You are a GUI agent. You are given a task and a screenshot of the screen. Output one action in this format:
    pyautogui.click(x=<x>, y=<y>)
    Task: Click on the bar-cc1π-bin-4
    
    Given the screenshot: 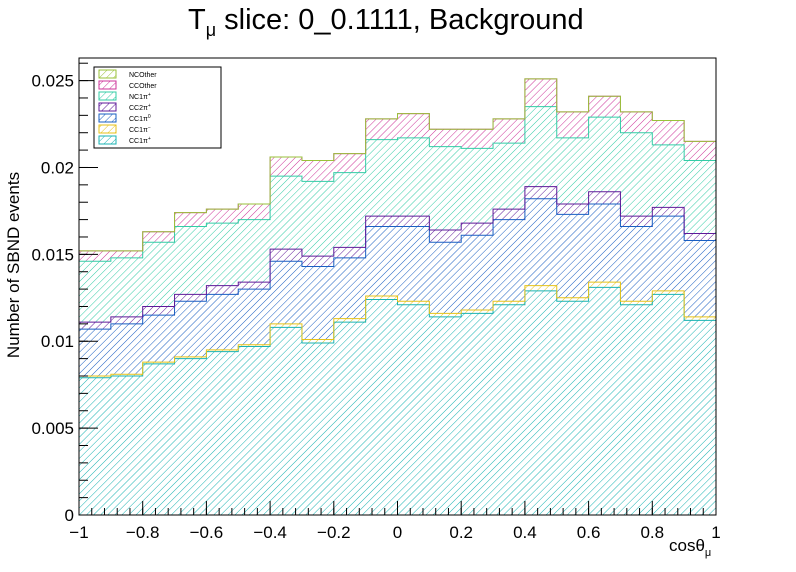 What is the action you would take?
    pyautogui.click(x=222, y=433)
    